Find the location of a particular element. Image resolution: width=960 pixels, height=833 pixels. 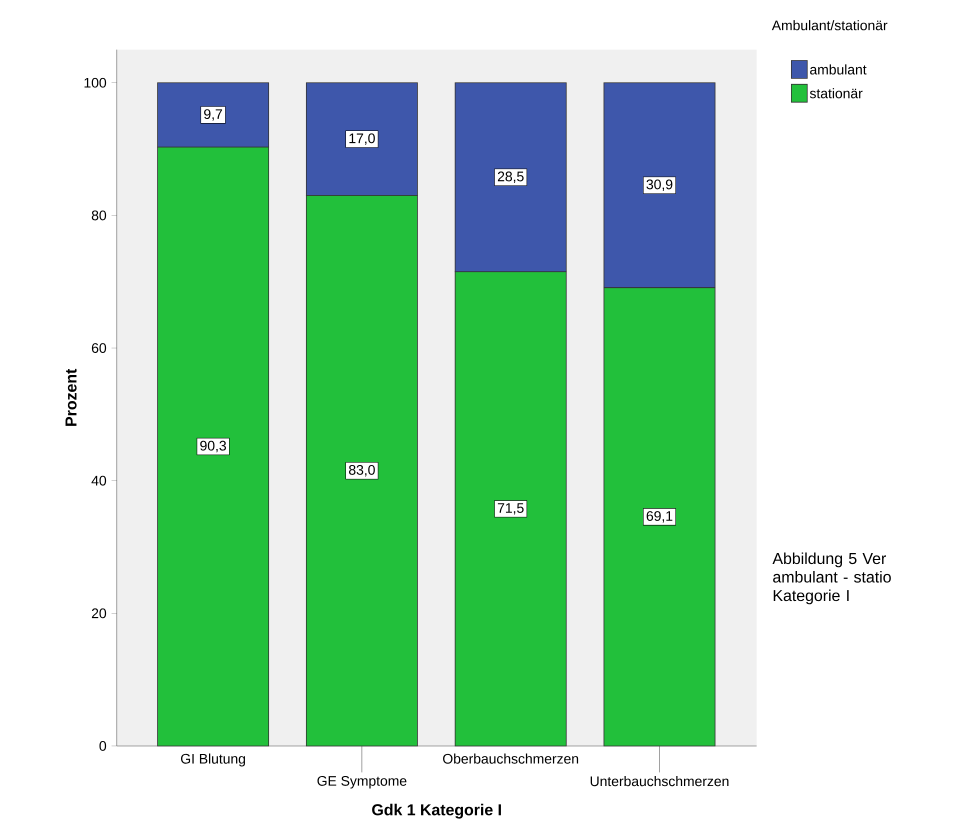

y-tick-label: 40 is located at coordinates (99, 481).